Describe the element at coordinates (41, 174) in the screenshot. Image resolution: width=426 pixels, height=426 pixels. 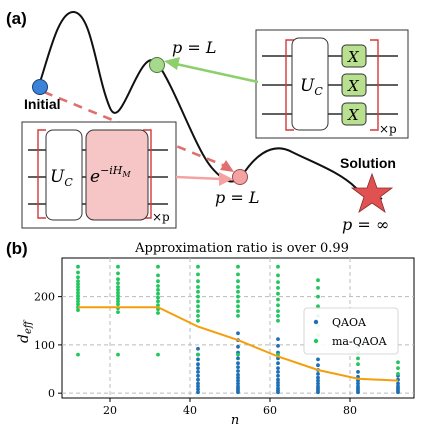
I see `bracket-left` at that location.